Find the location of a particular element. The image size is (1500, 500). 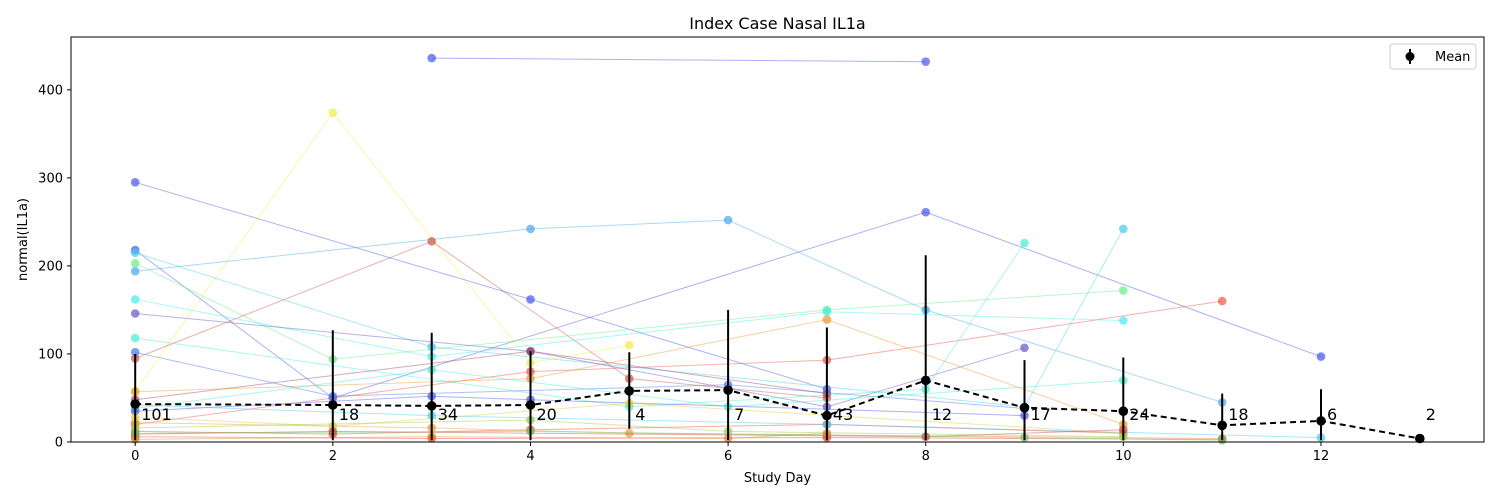

count-label: 17 is located at coordinates (1041, 414).